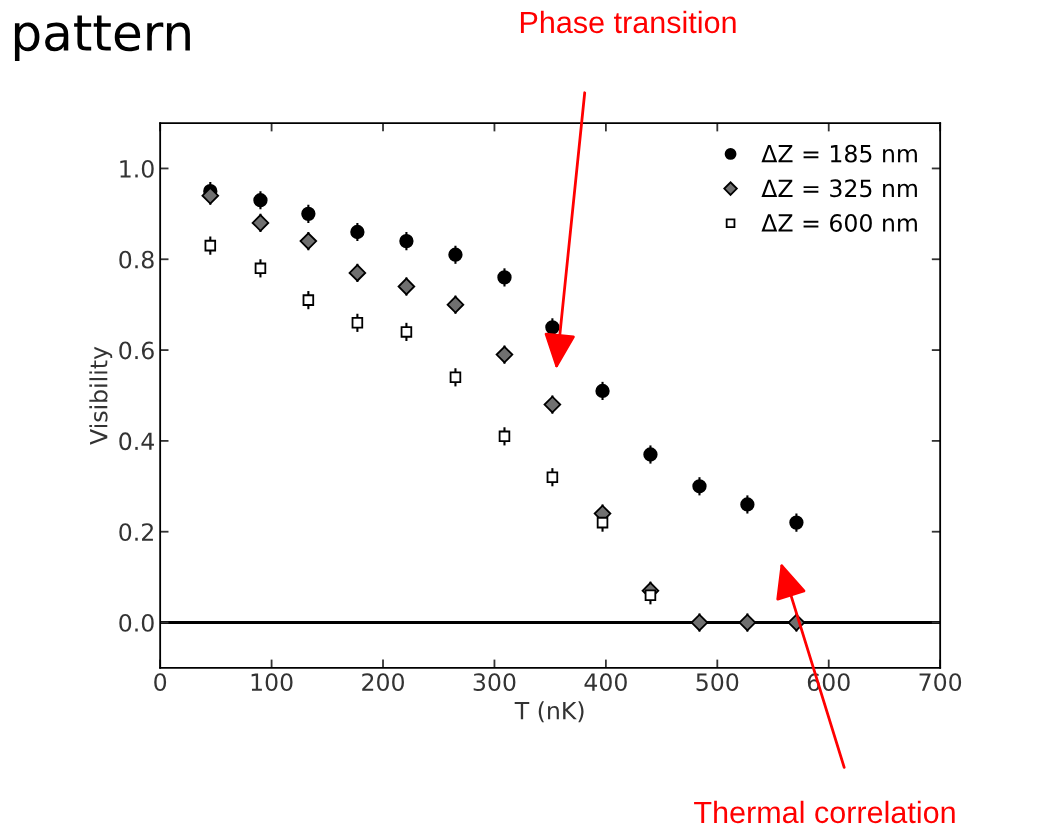 The height and width of the screenshot is (837, 1040). What do you see at coordinates (839, 223) in the screenshot?
I see `legend-label: ΔZ = 600 nm` at bounding box center [839, 223].